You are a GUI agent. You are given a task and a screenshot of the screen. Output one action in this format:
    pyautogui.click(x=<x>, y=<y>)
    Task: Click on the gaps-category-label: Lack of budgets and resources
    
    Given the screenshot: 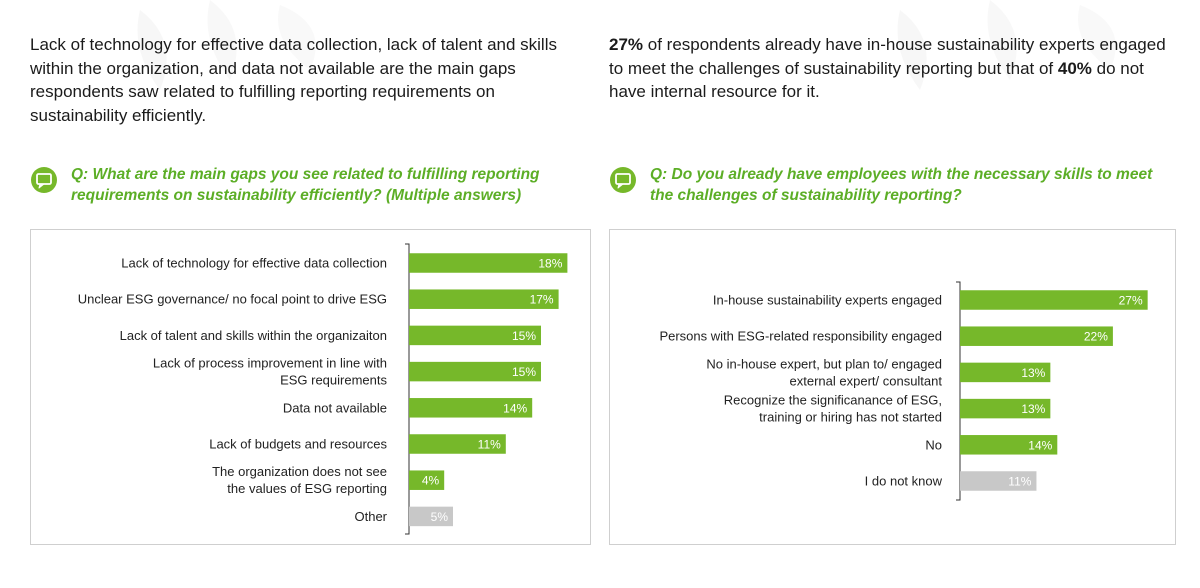 What is the action you would take?
    pyautogui.click(x=298, y=444)
    